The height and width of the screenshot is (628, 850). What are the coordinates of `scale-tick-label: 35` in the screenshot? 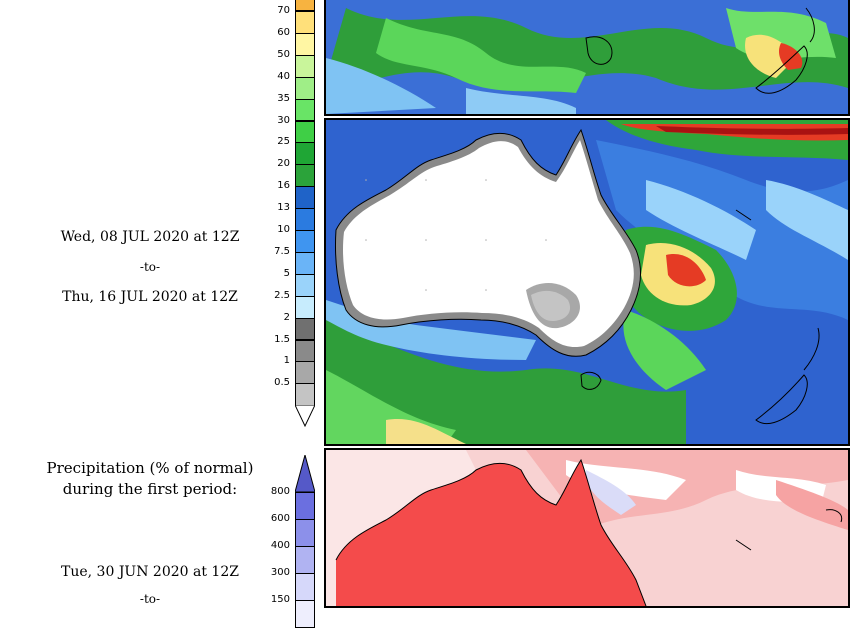 It's located at (283, 98).